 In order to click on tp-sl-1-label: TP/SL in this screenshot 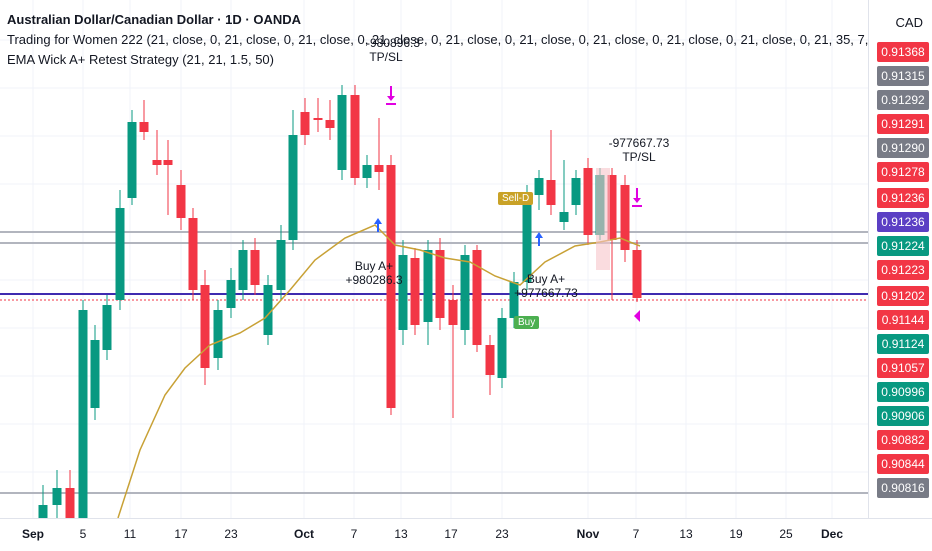, I will do `click(386, 57)`.